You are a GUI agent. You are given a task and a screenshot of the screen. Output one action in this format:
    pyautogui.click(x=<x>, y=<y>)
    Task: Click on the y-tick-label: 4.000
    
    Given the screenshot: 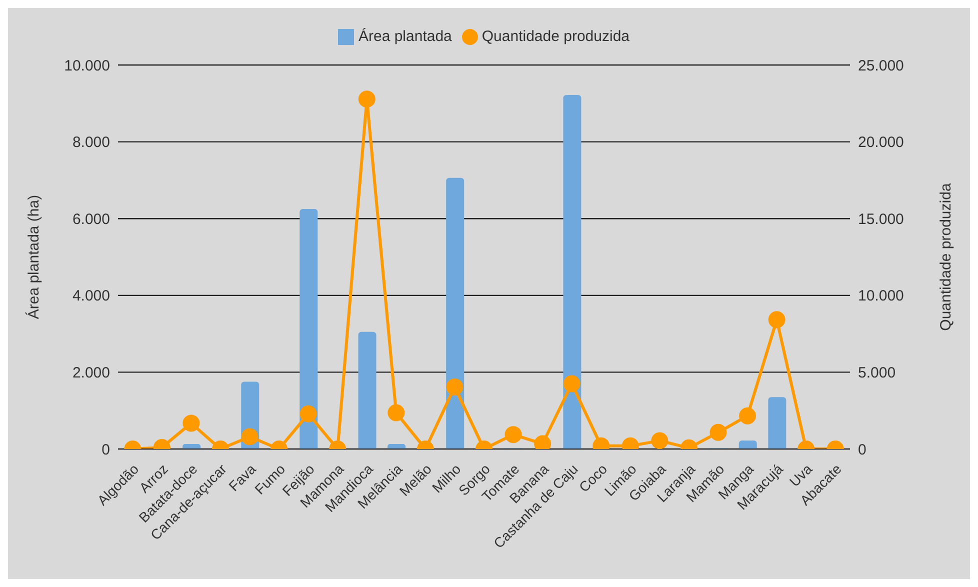 What is the action you would take?
    pyautogui.click(x=91, y=296)
    